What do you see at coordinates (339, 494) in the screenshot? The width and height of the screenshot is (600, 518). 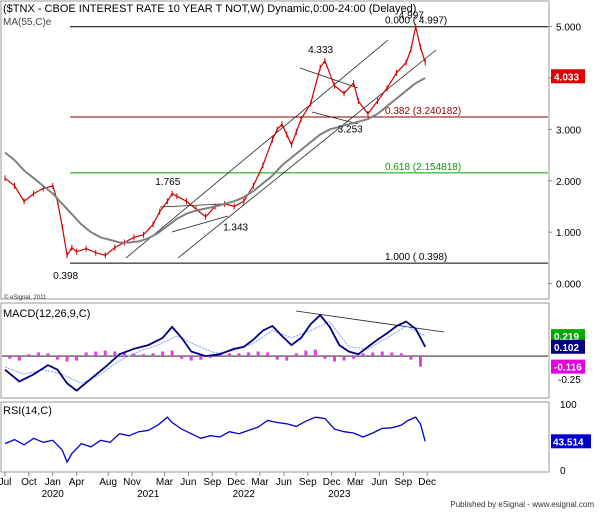 I see `x-year-label: 2023` at bounding box center [339, 494].